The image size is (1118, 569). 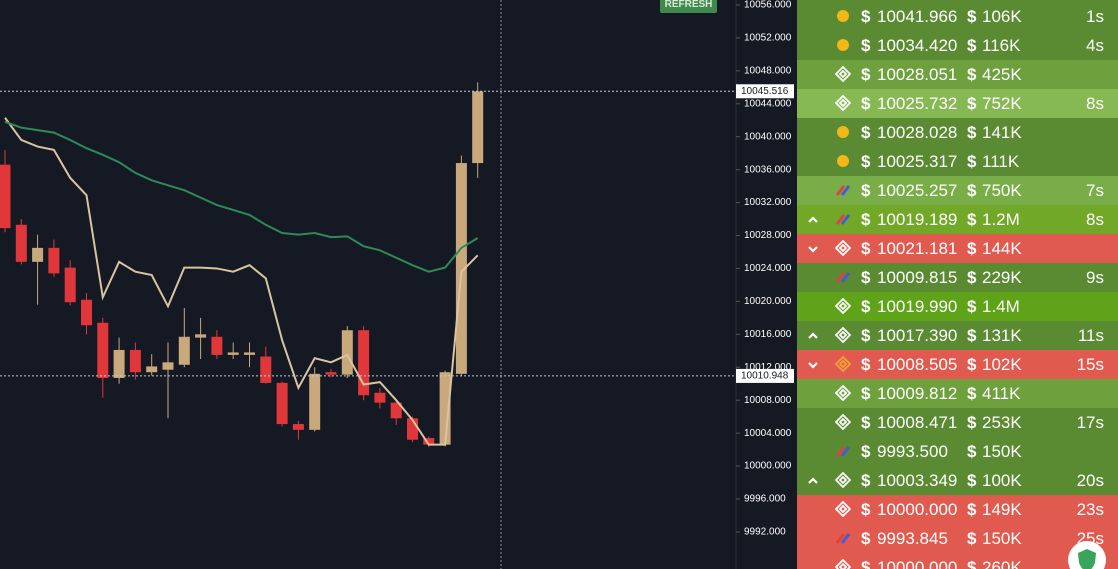 What do you see at coordinates (768, 433) in the screenshot?
I see `y-tick-label: 10004.000` at bounding box center [768, 433].